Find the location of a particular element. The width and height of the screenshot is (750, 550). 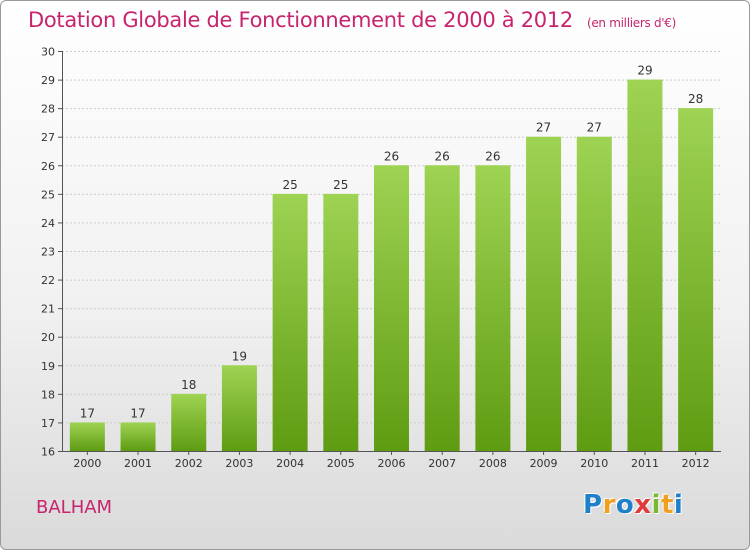

y-tick-label: 17 is located at coordinates (48, 423).